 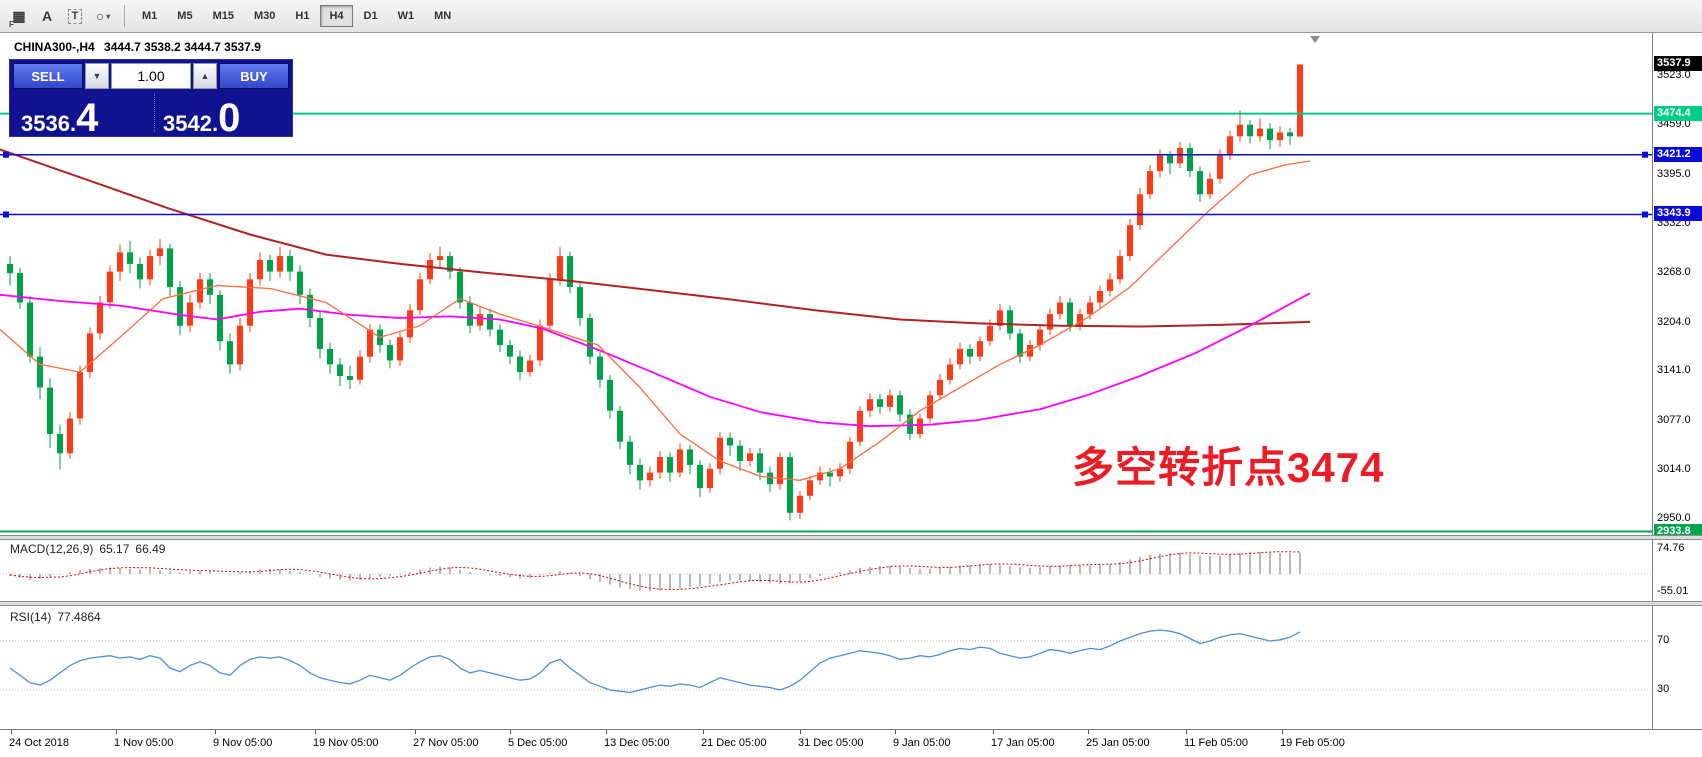 What do you see at coordinates (336, 16) in the screenshot?
I see `timeframe-h4-button: H4` at bounding box center [336, 16].